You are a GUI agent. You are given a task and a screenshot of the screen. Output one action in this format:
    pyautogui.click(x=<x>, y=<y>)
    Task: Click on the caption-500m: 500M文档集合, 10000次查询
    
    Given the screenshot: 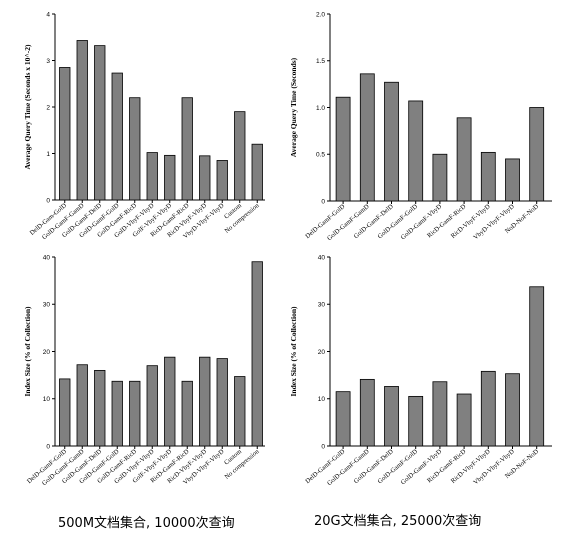 What is the action you would take?
    pyautogui.click(x=146, y=523)
    